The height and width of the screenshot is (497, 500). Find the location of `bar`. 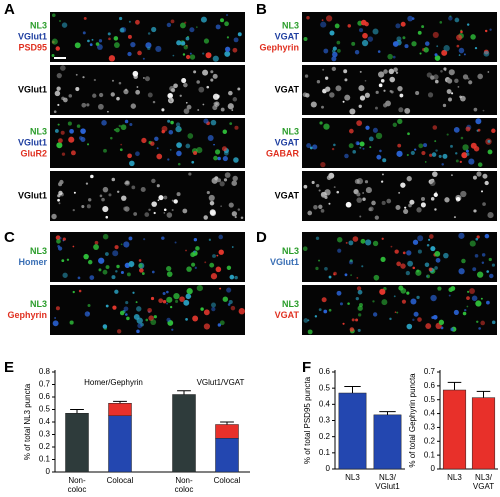

bar is located at coordinates (120, 409).